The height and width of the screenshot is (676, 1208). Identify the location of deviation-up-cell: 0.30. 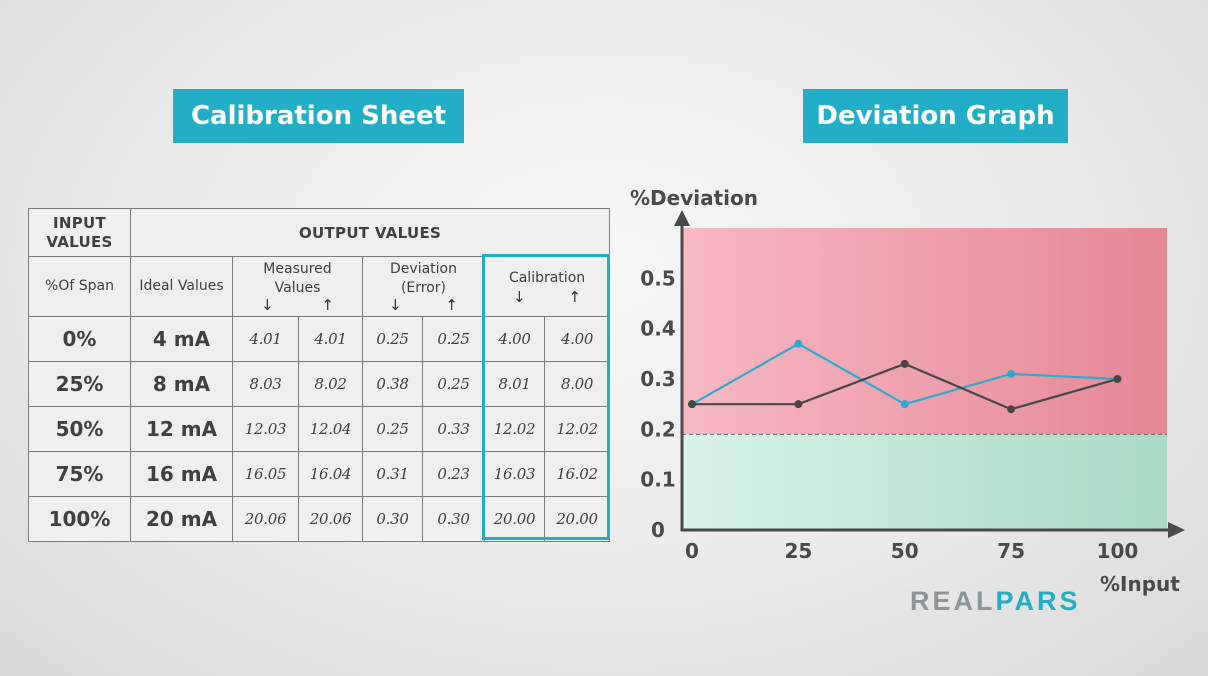
(453, 519).